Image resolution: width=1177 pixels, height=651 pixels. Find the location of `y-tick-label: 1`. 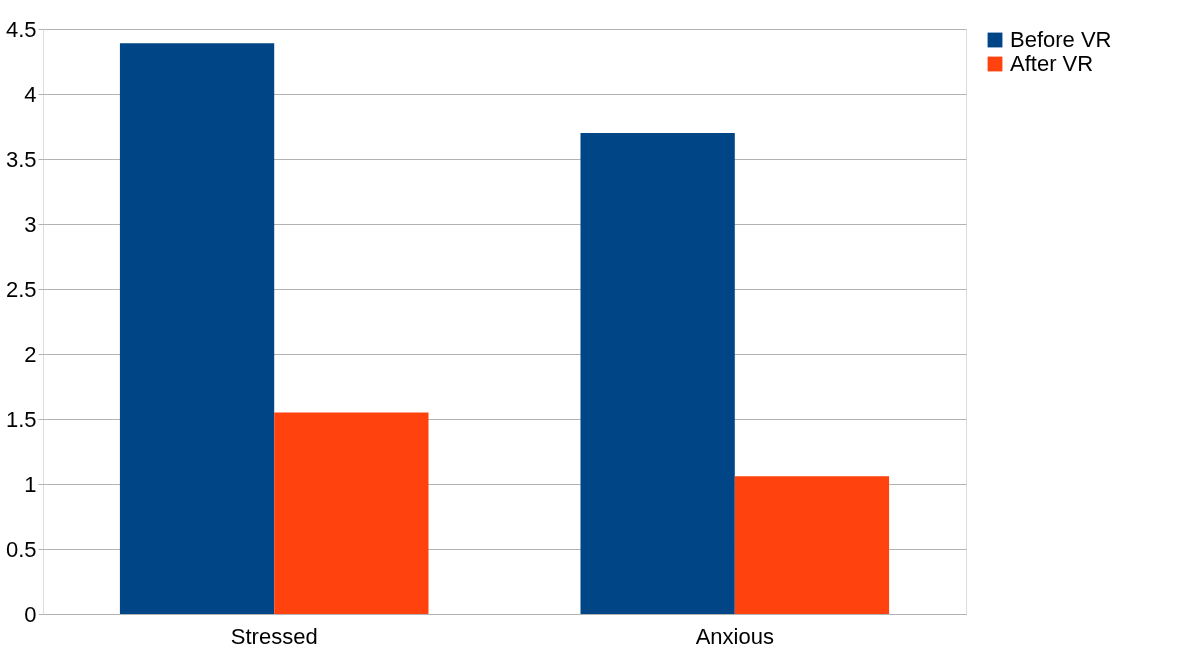

y-tick-label: 1 is located at coordinates (30, 484).